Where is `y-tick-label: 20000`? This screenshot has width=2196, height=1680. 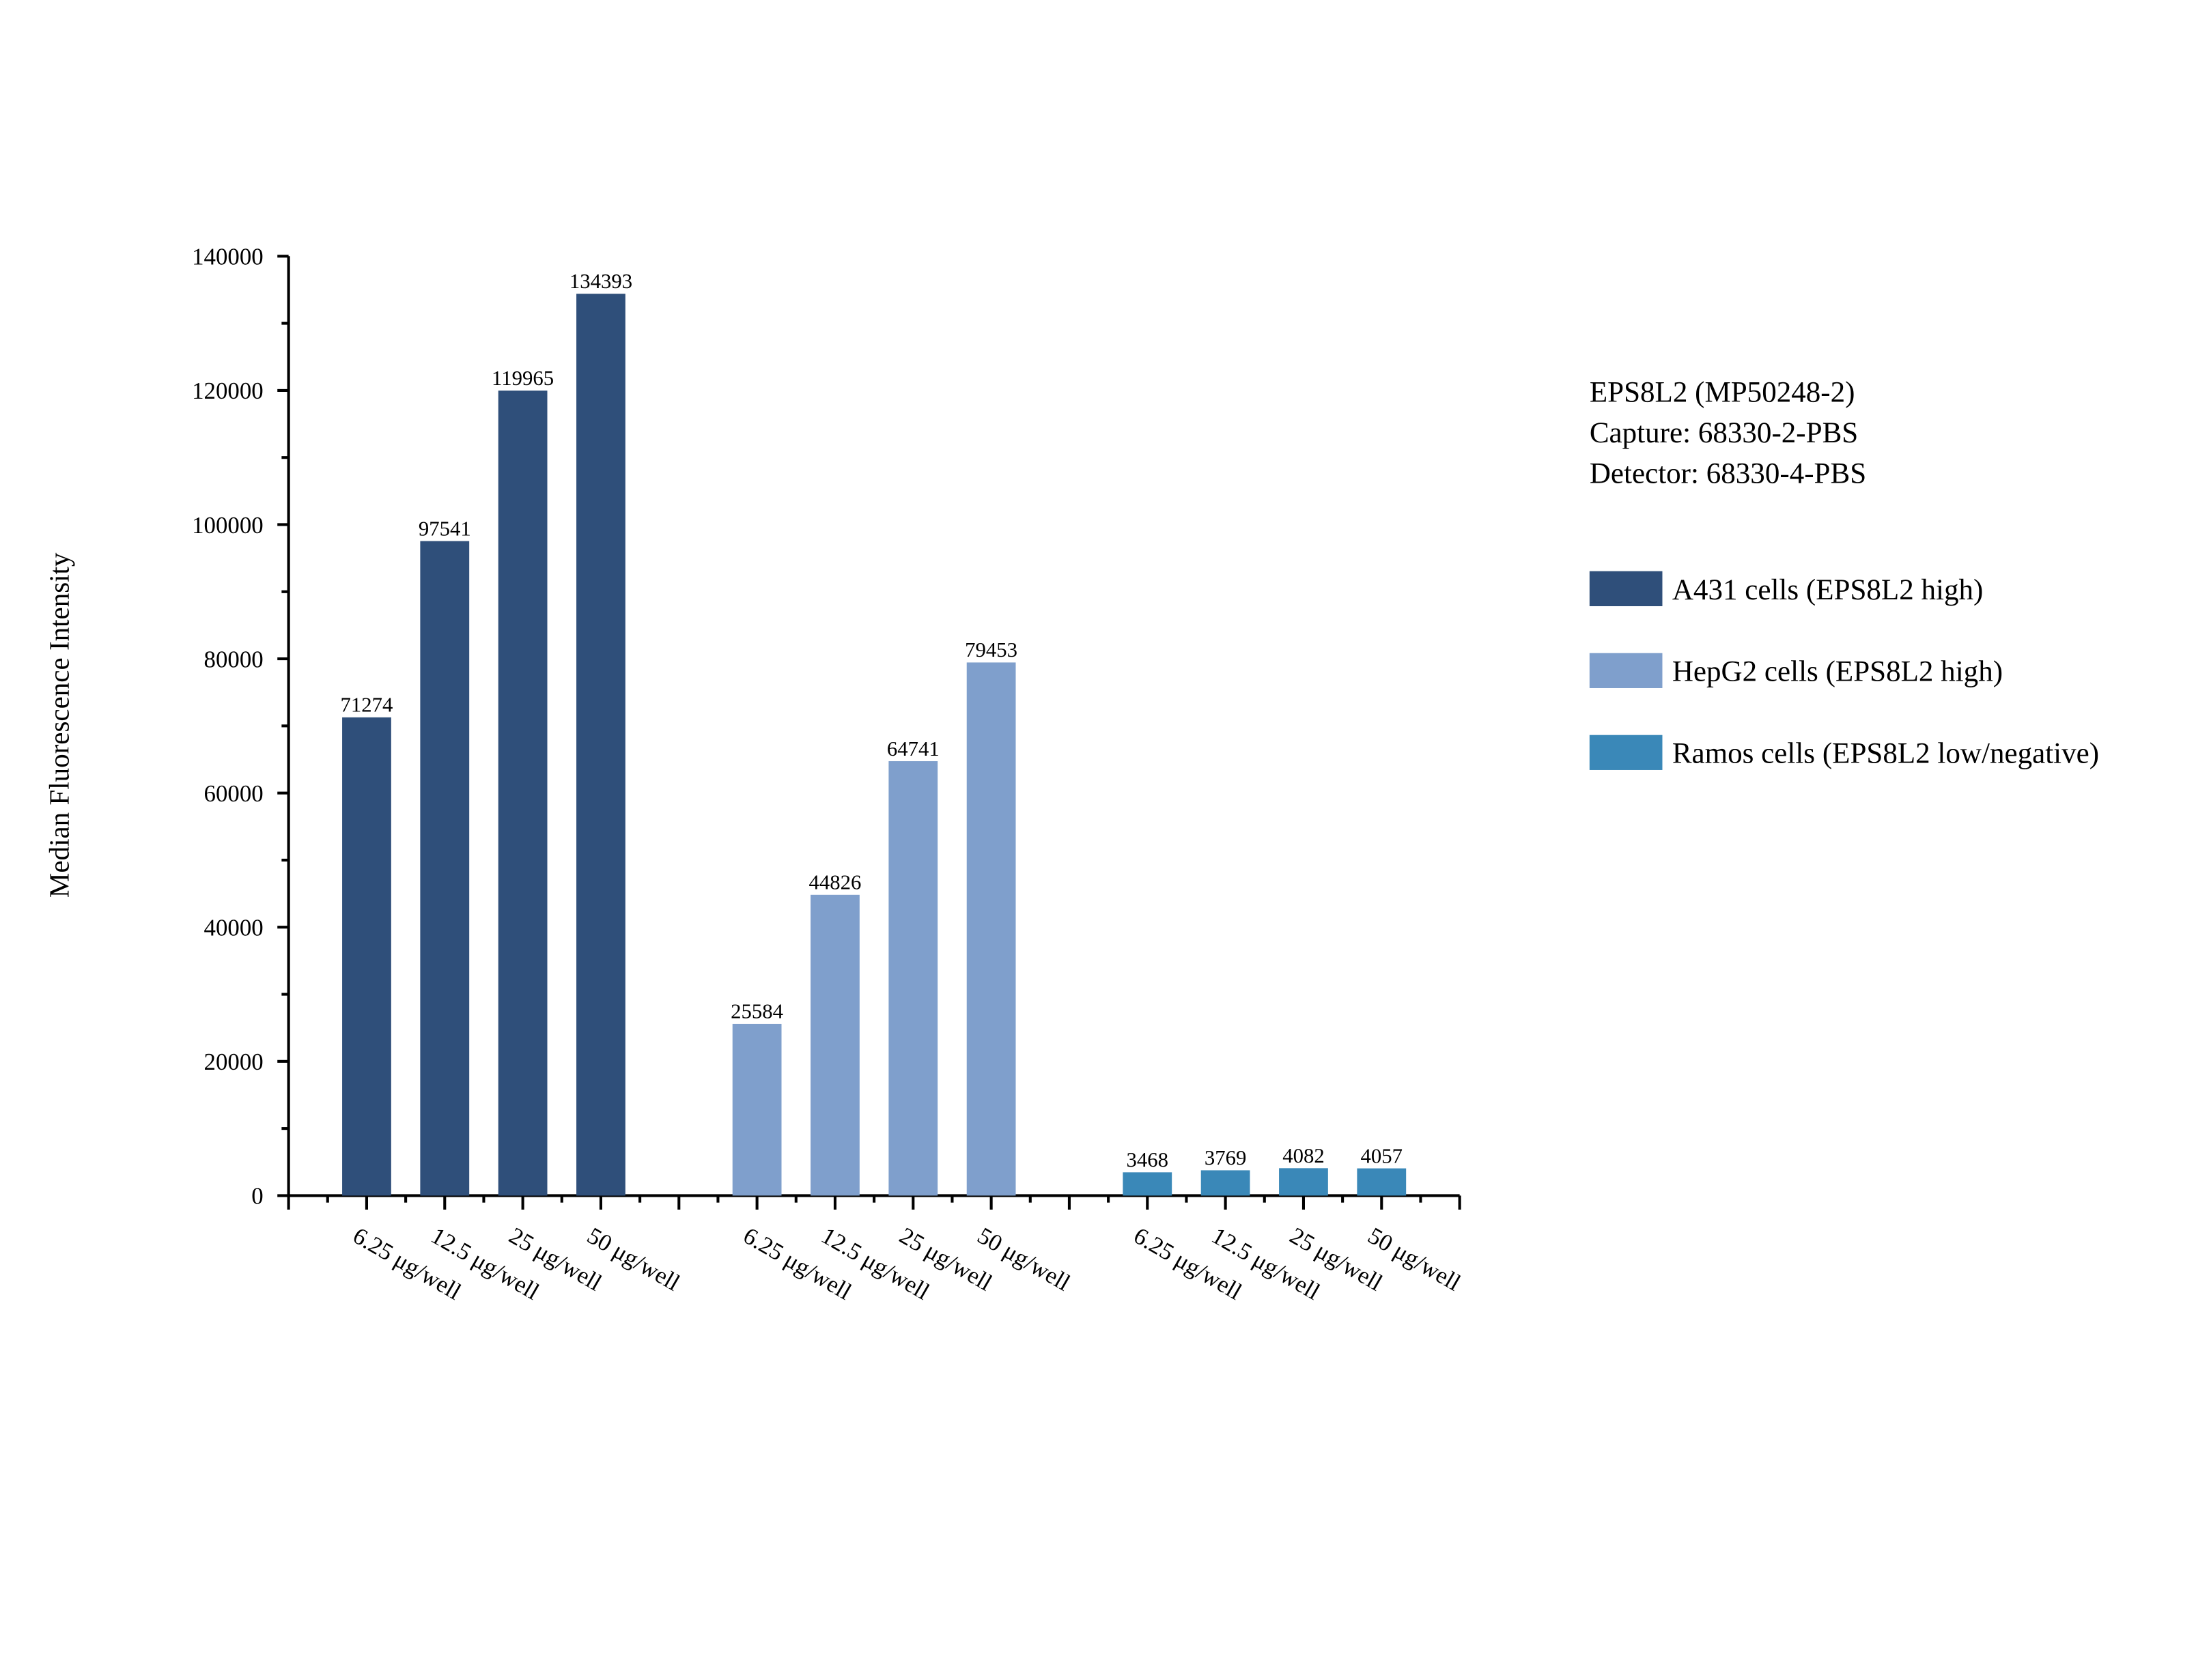
y-tick-label: 20000 is located at coordinates (234, 1062).